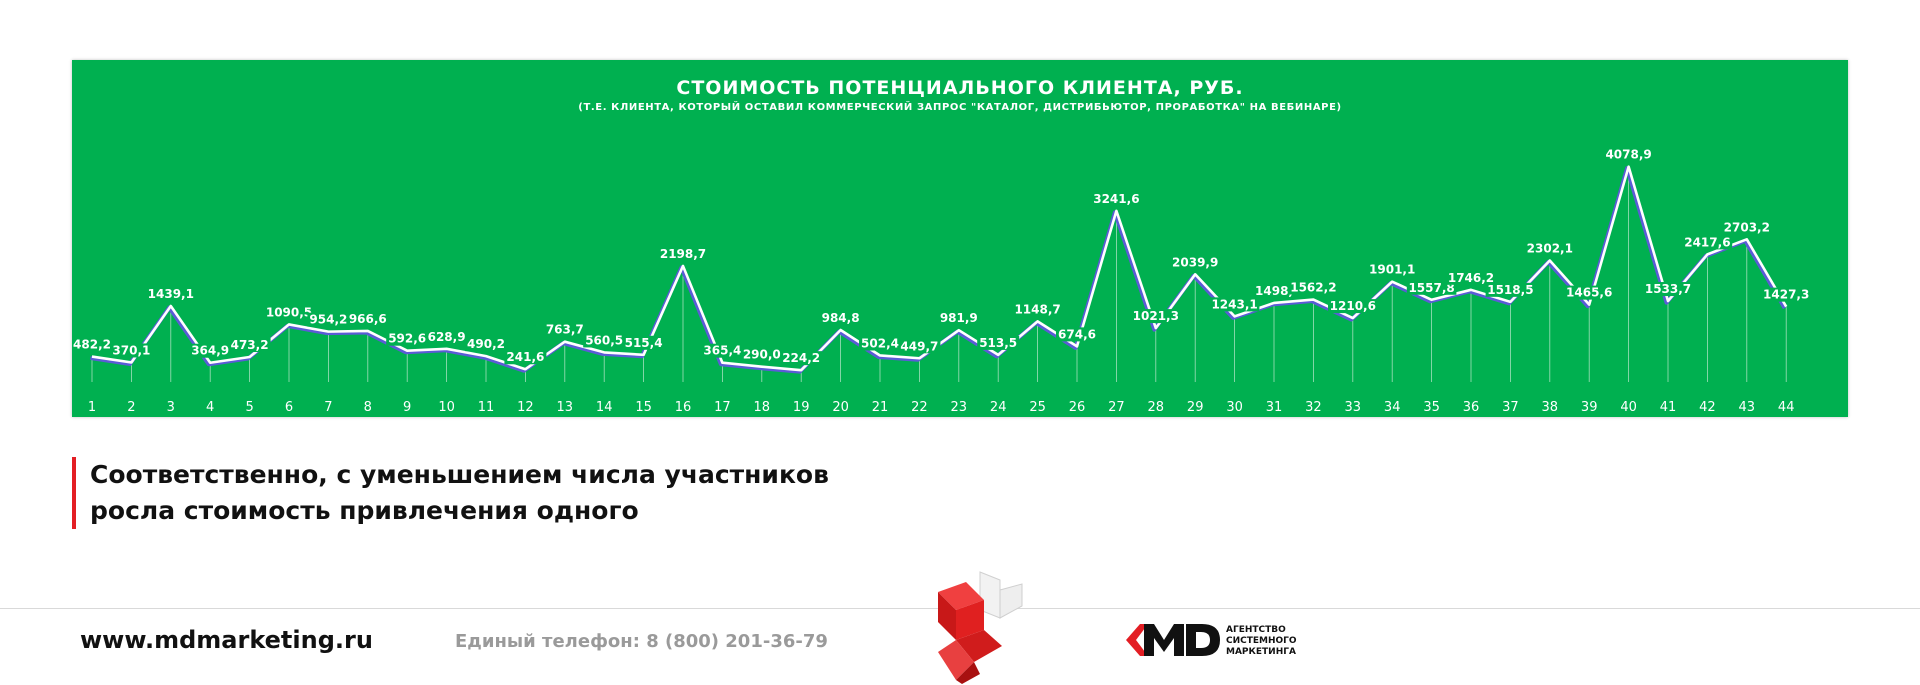 The width and height of the screenshot is (1920, 685). What do you see at coordinates (1234, 407) in the screenshot?
I see `x-tick-label: 30` at bounding box center [1234, 407].